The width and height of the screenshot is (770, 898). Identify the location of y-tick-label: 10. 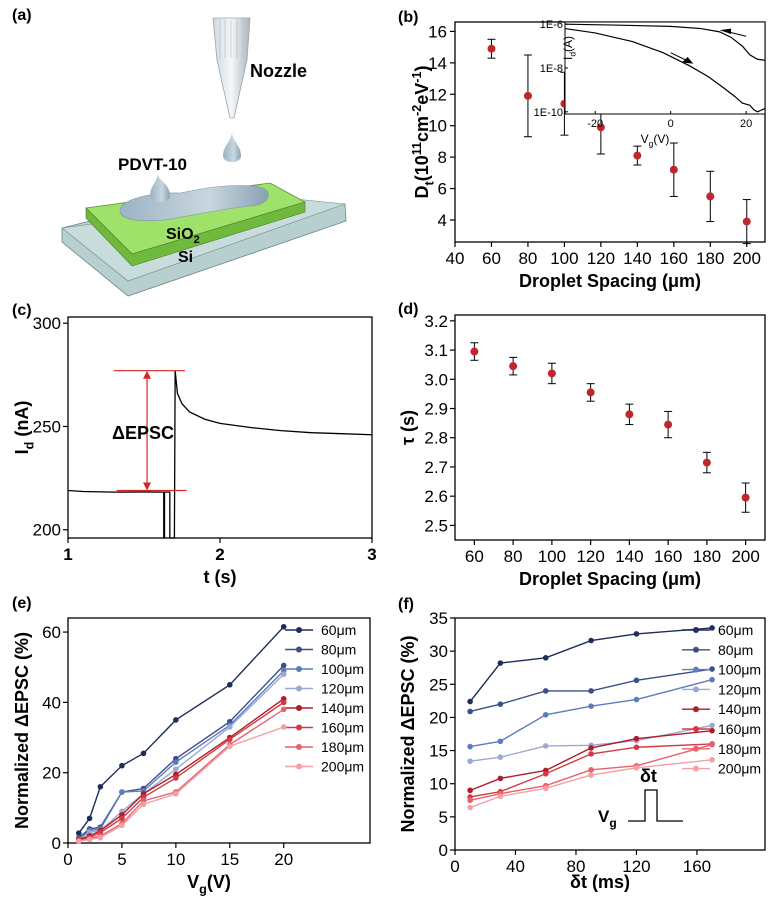
(437, 126).